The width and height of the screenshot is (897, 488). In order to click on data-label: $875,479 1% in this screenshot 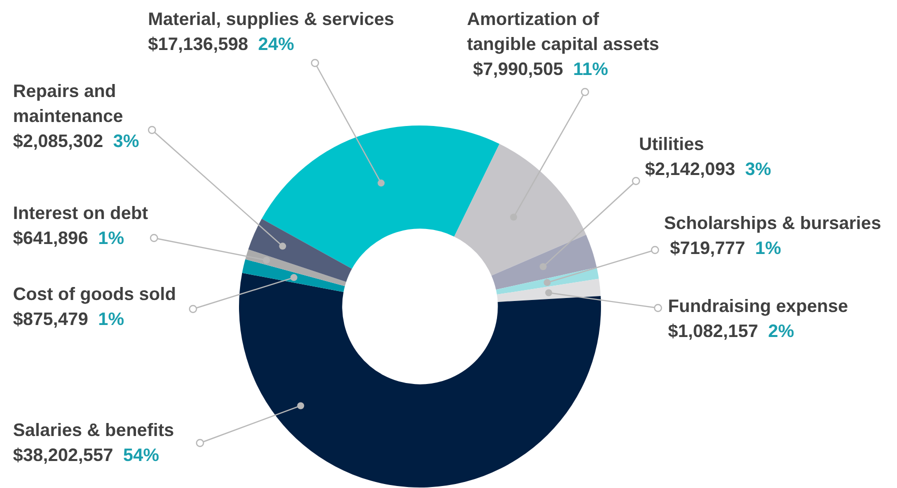, I will do `click(68, 319)`.